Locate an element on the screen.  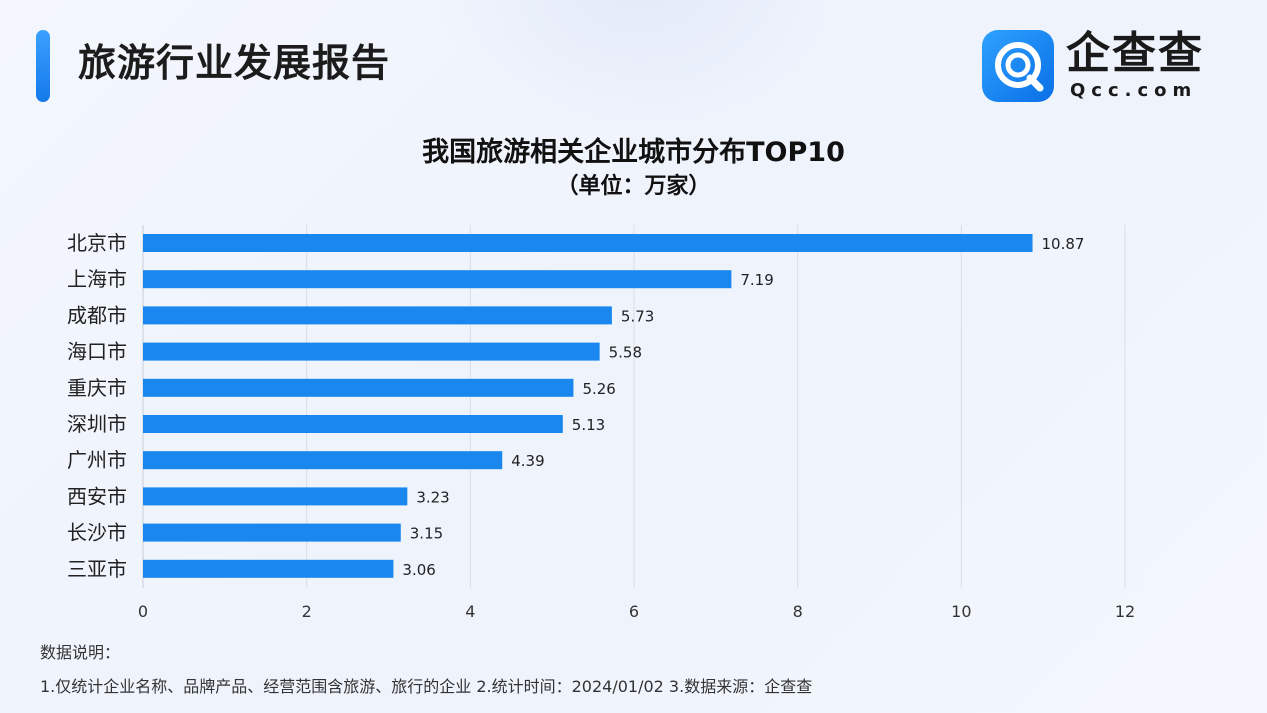
x-tick-label: 12 is located at coordinates (1125, 611).